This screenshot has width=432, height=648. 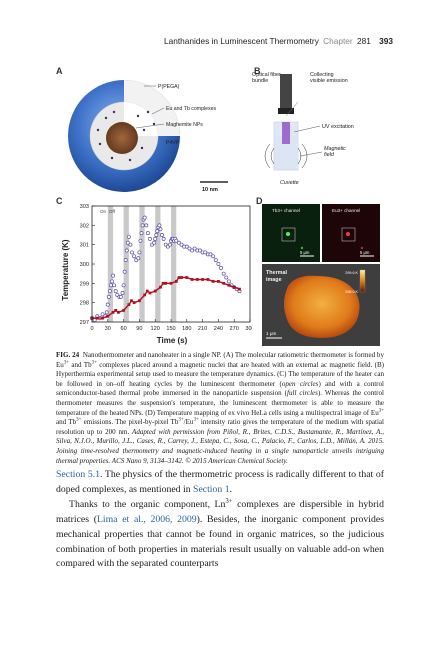 What do you see at coordinates (139, 329) in the screenshot?
I see `x-tick-label: 90` at bounding box center [139, 329].